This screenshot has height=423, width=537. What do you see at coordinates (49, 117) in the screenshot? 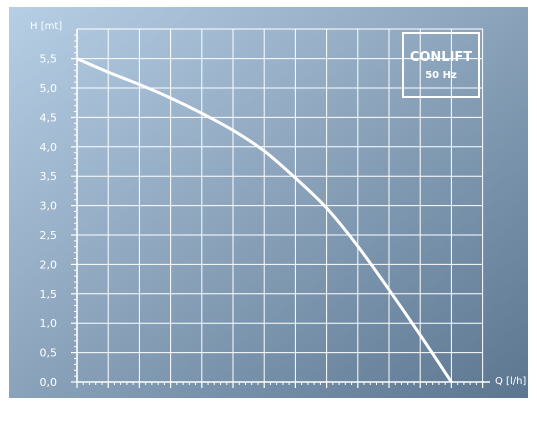
I see `y-tick-label: 4,5` at bounding box center [49, 117].